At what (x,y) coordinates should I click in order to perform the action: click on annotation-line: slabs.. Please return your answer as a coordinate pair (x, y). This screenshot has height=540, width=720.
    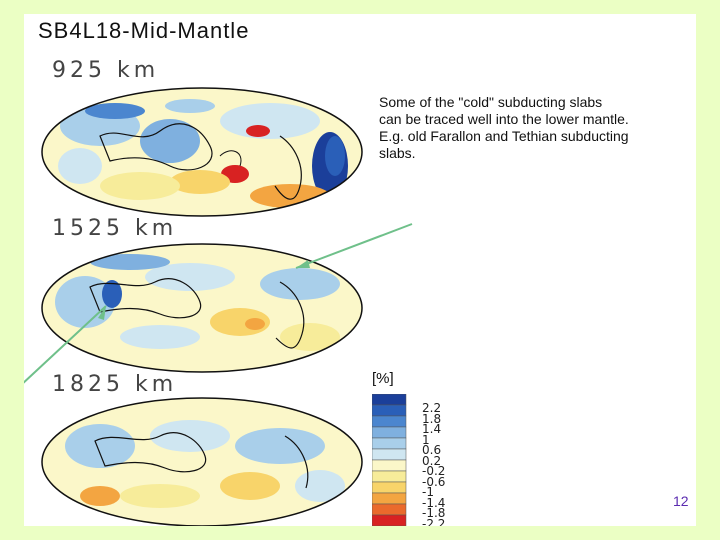
    Looking at the image, I should click on (397, 153).